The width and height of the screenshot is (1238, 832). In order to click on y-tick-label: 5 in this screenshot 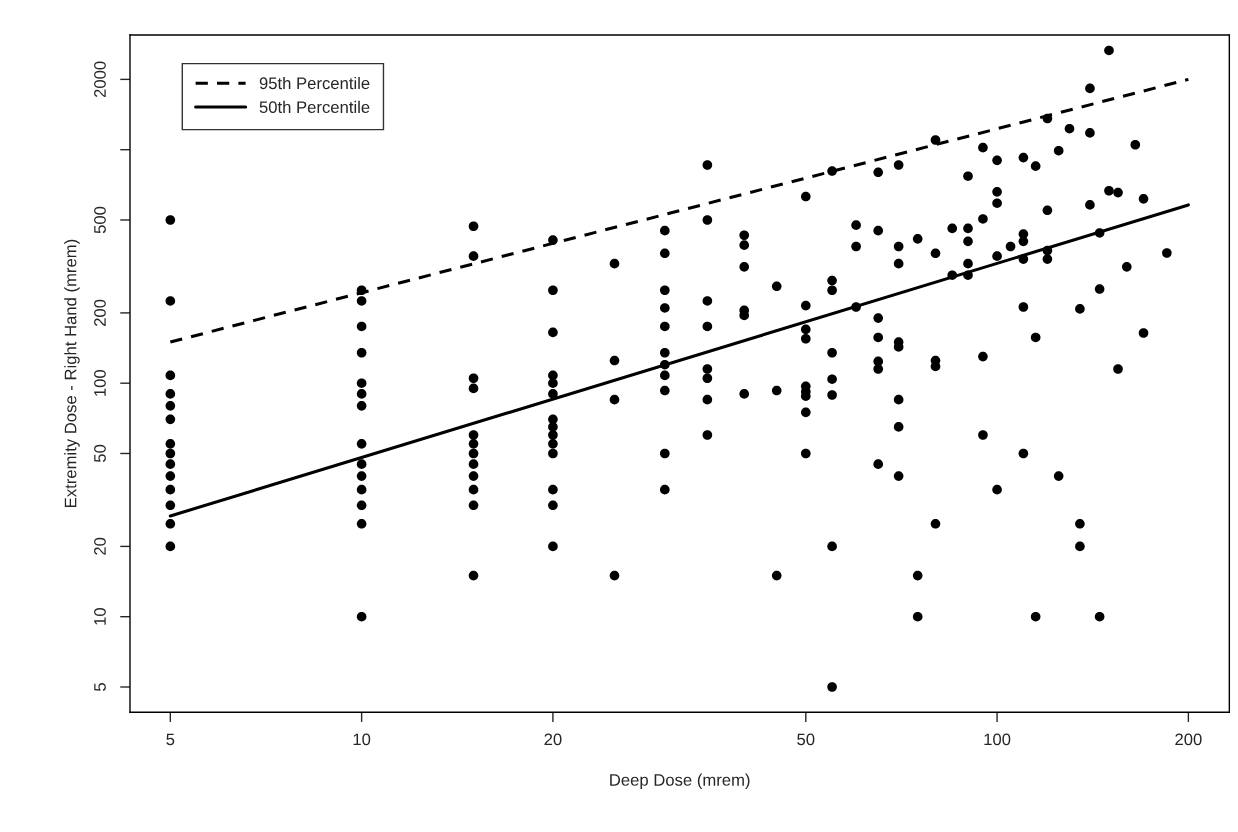, I will do `click(100, 687)`.